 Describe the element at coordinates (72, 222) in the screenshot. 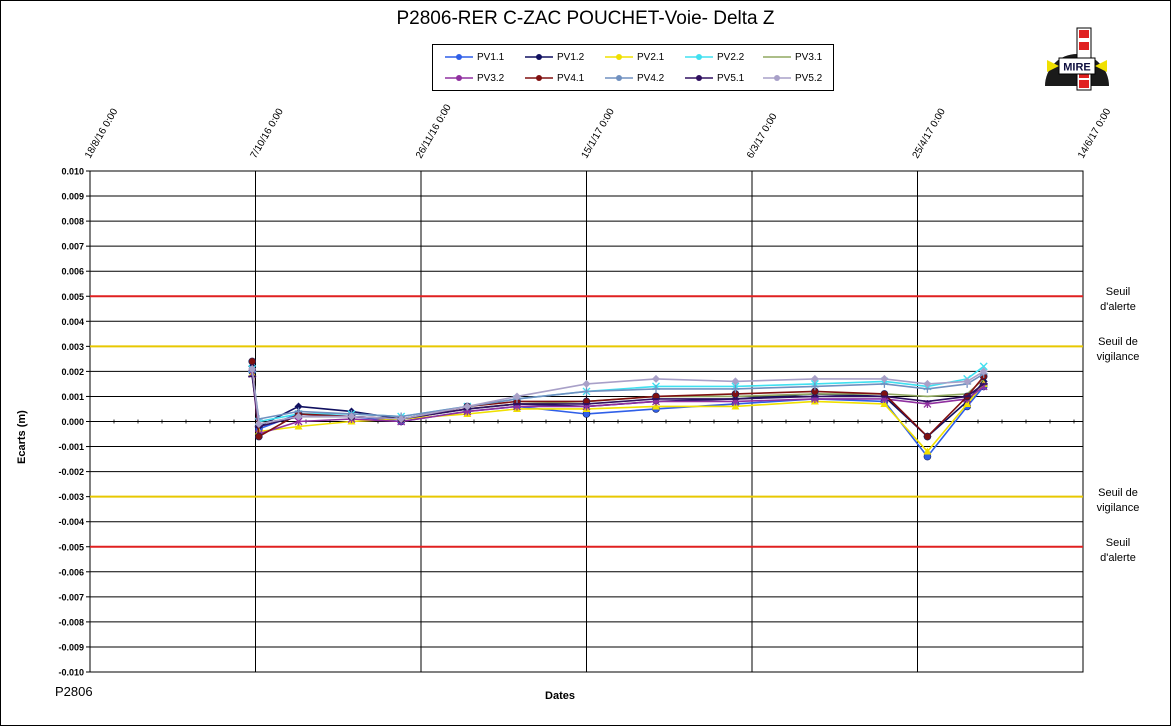

I see `y-tick-label: 0.008` at that location.